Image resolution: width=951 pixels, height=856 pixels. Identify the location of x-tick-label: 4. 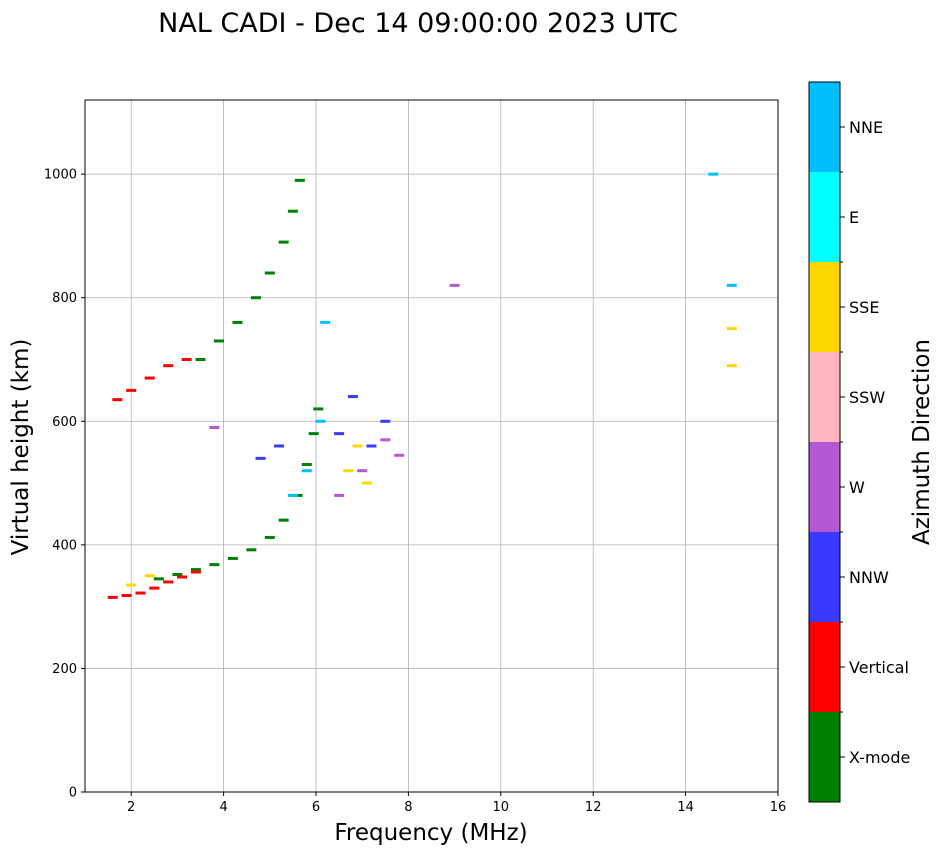
(223, 807).